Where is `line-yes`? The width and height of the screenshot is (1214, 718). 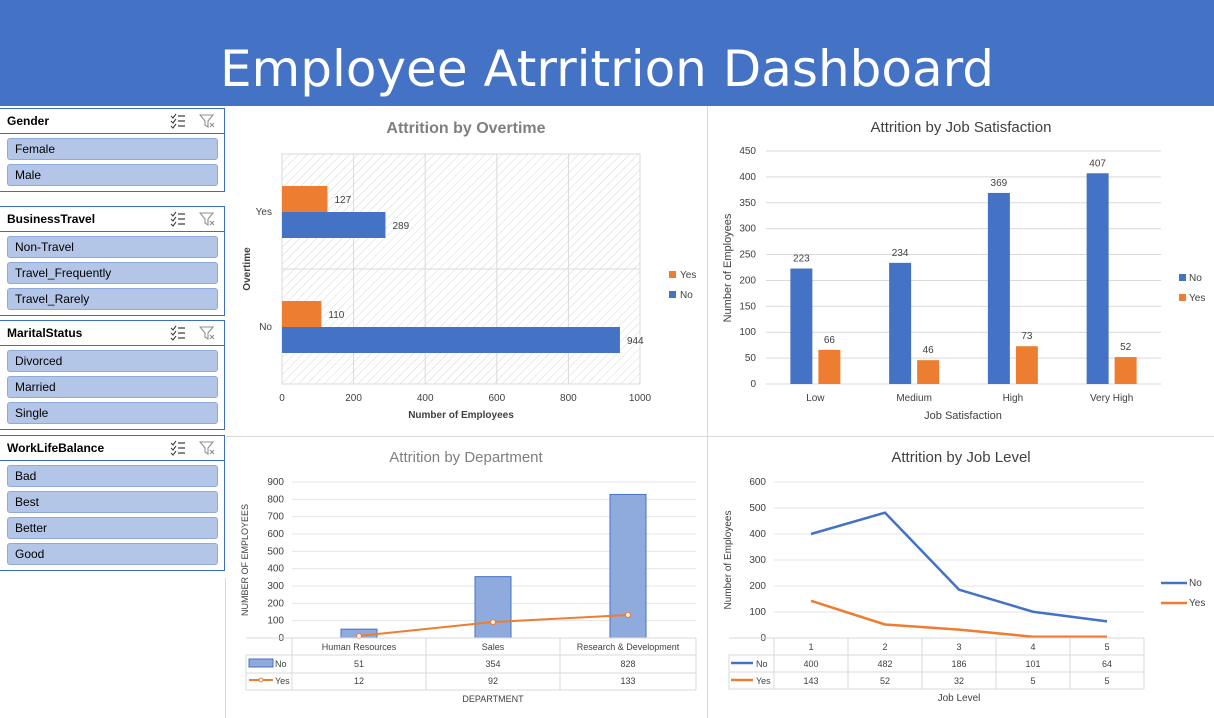
line-yes is located at coordinates (958, 618).